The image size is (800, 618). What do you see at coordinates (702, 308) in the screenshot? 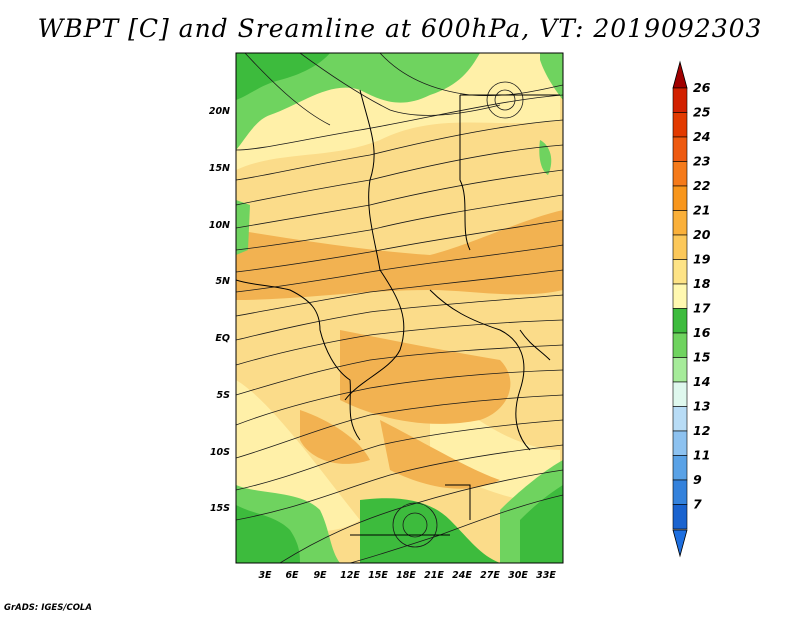
I see `colorbar-label: 17` at bounding box center [702, 308].